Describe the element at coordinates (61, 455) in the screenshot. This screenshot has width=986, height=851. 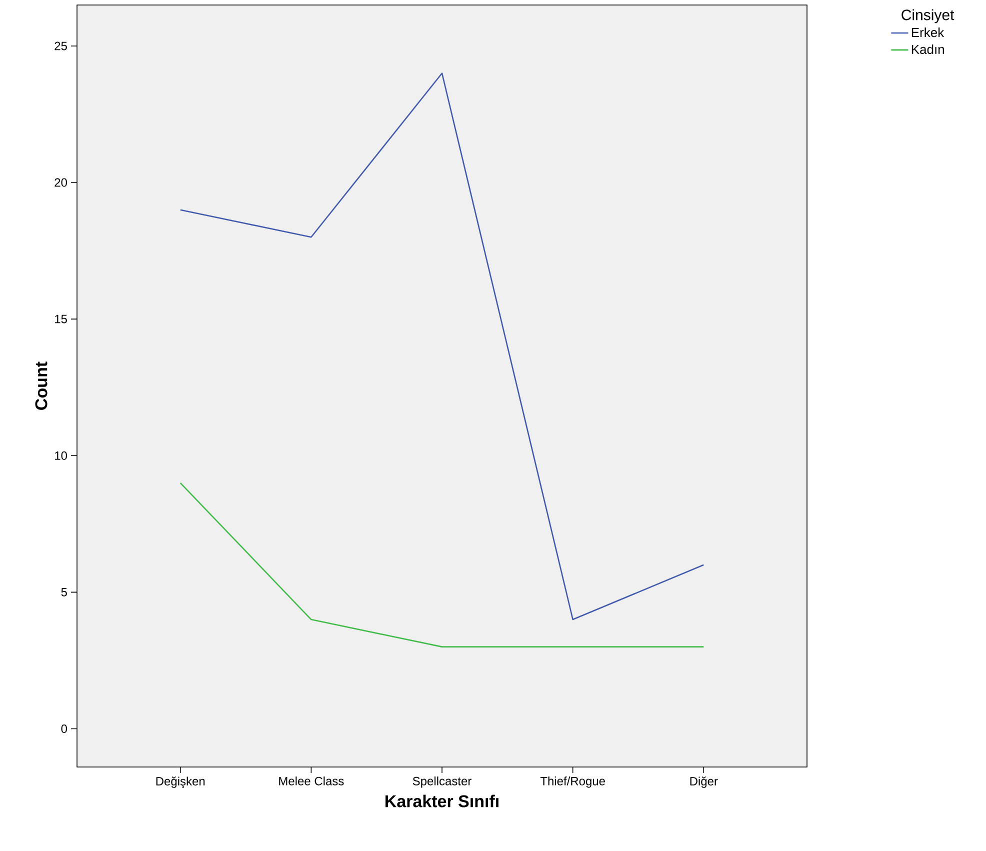
I see `y-tick-label: 10` at that location.